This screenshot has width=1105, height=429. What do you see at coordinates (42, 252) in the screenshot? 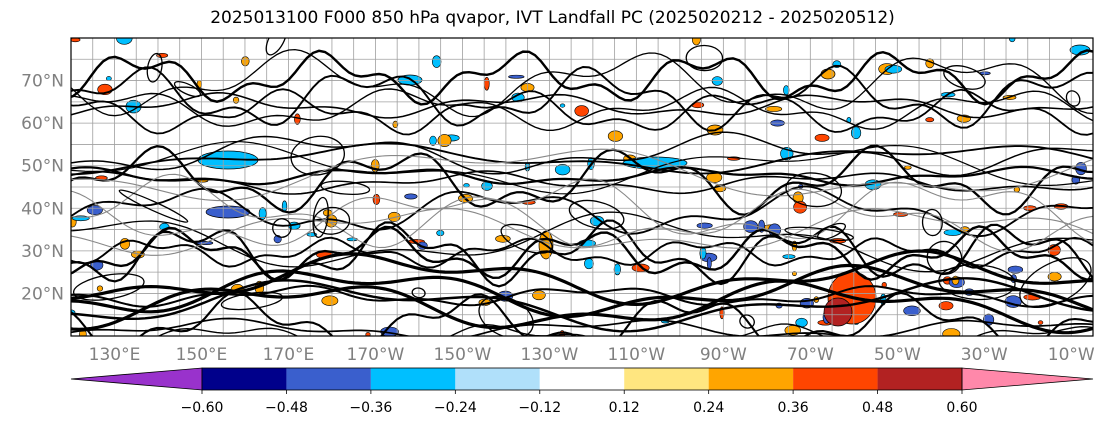
I see `latitude-label: 30°N` at bounding box center [42, 252].